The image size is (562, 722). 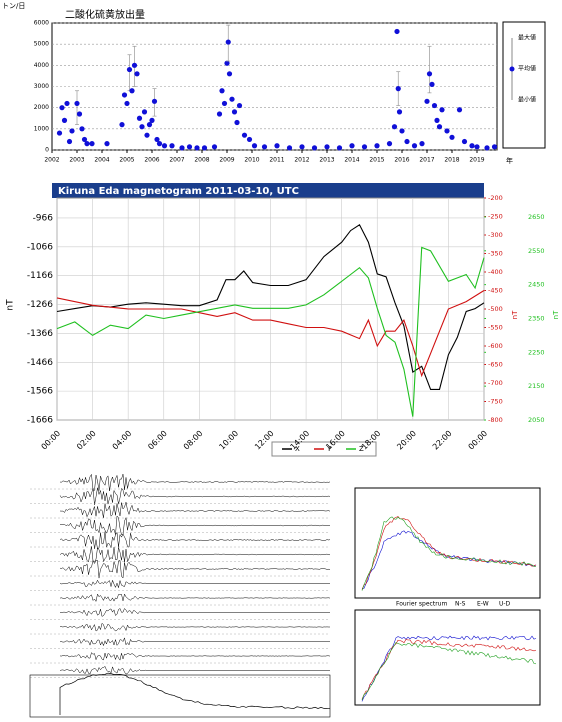 What do you see at coordinates (326, 160) in the screenshot?
I see `x-tick-label: 2013` at bounding box center [326, 160].